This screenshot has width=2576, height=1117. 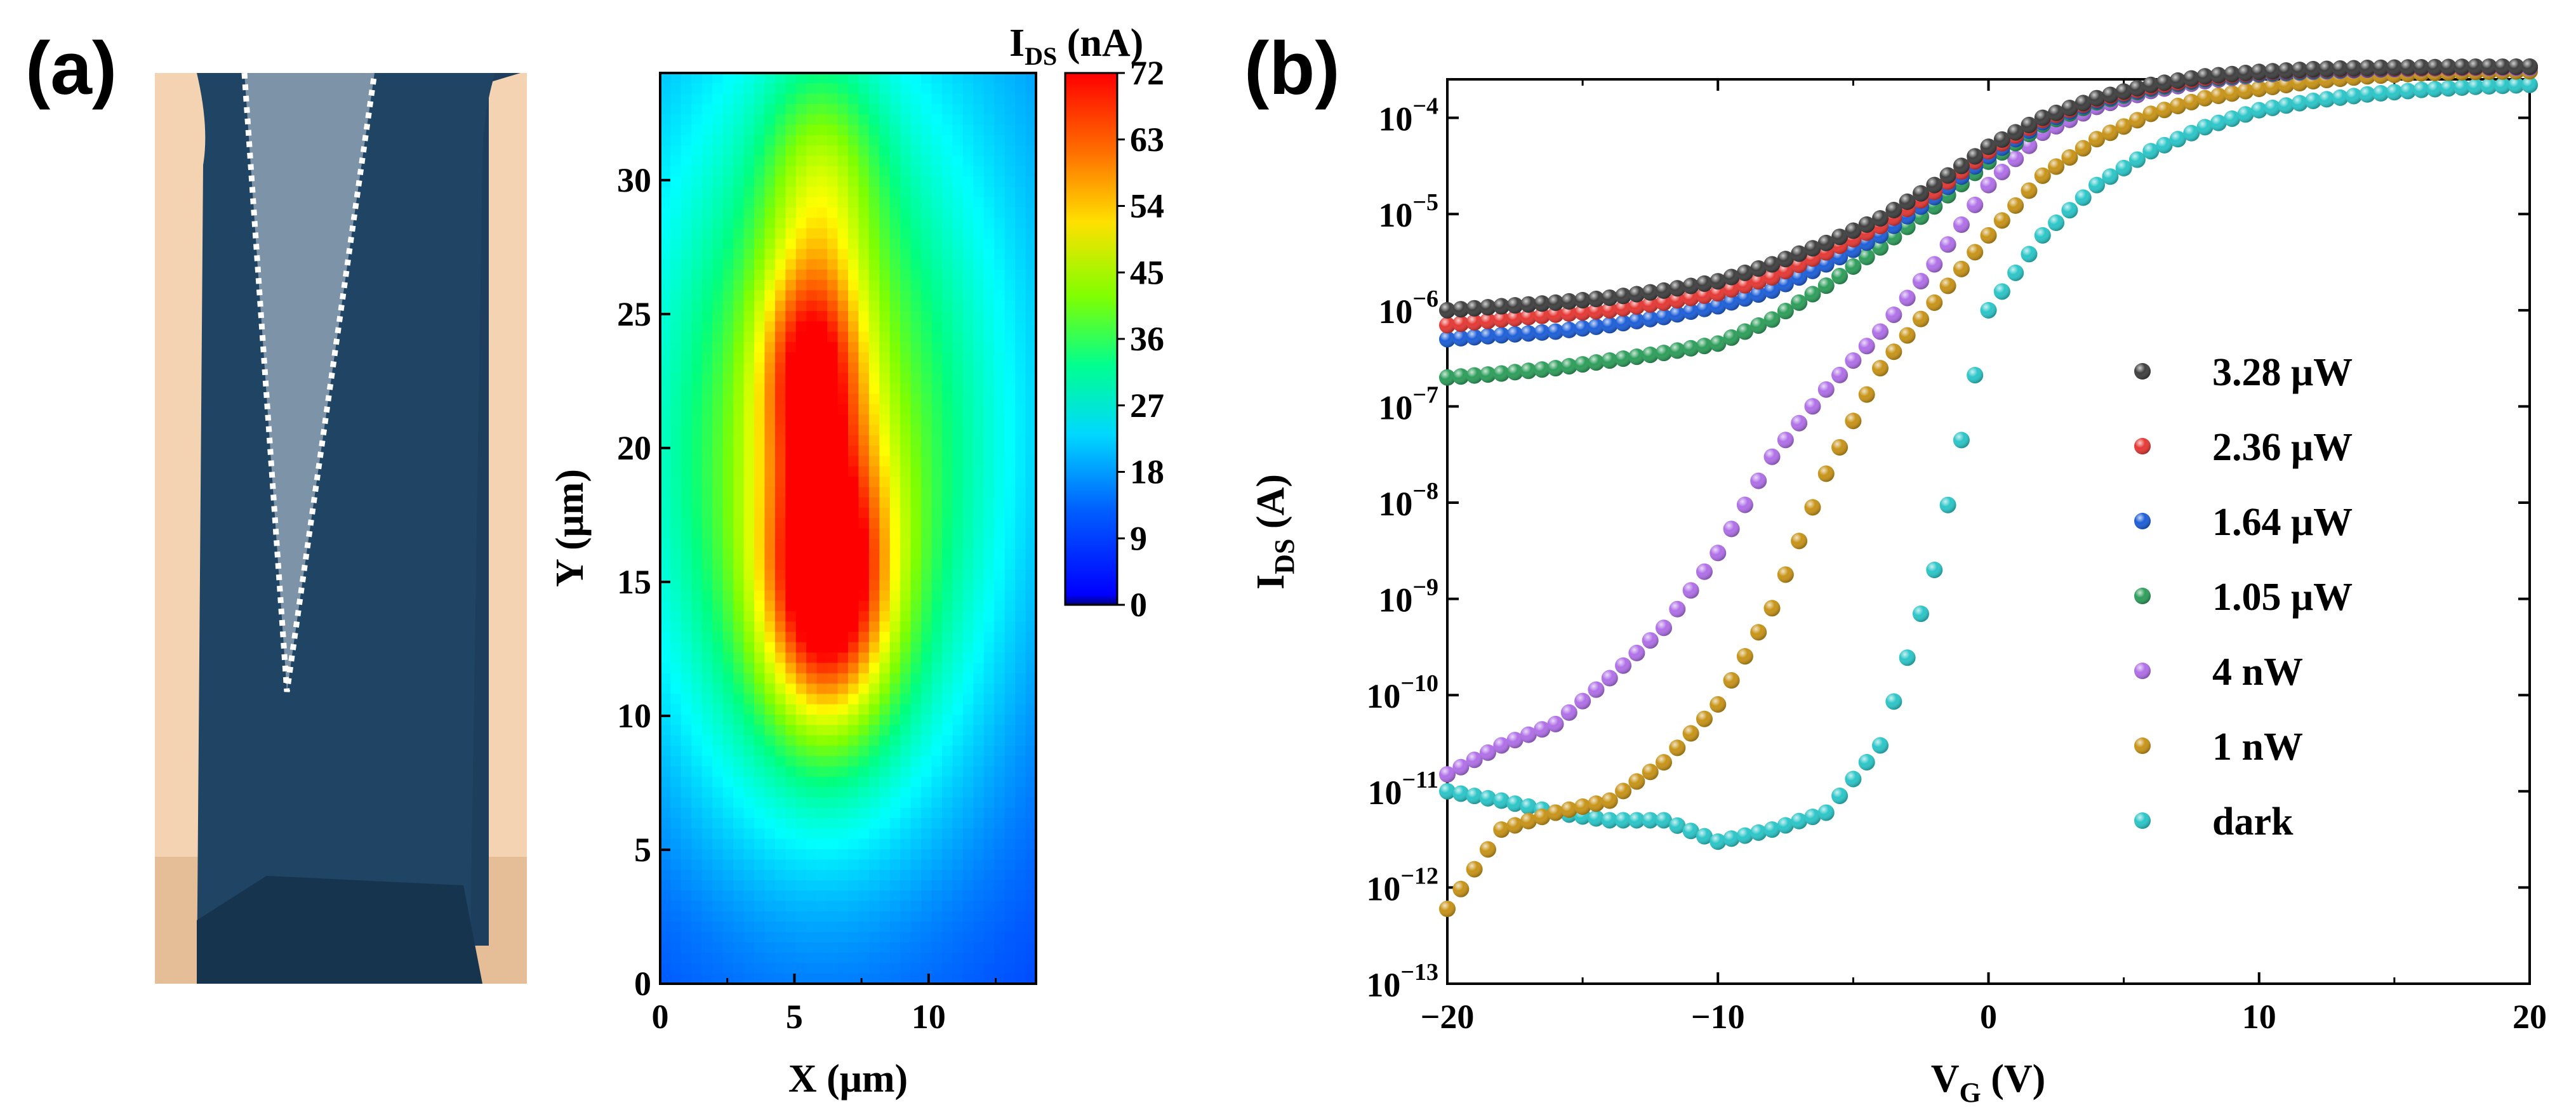 What do you see at coordinates (1292, 68) in the screenshot?
I see `panel-b-label: (b)` at bounding box center [1292, 68].